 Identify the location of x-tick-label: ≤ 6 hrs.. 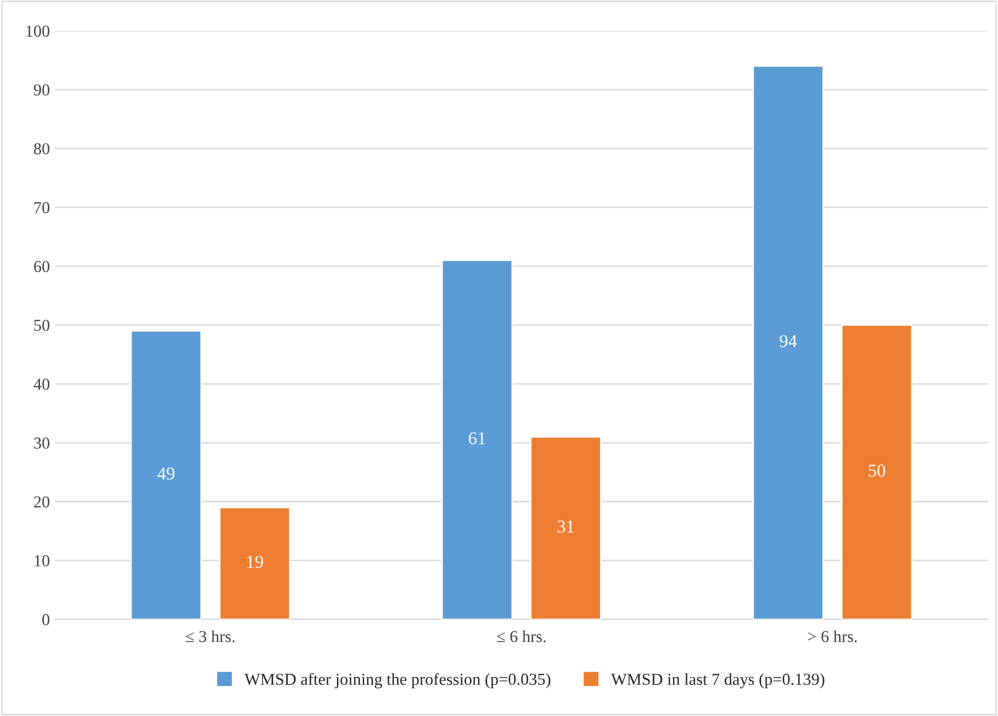
(521, 636).